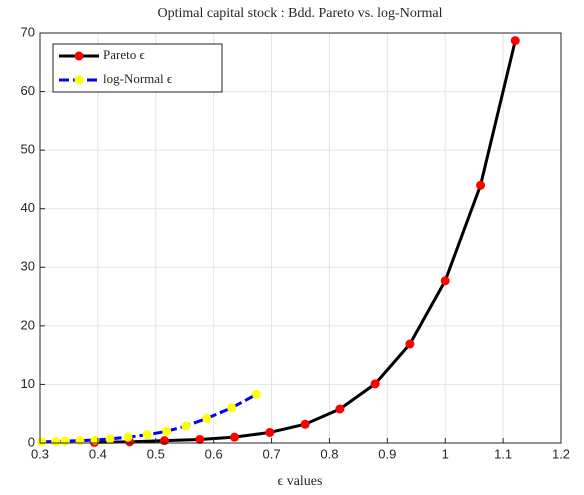  I want to click on y-tick-label: 10, so click(28, 383).